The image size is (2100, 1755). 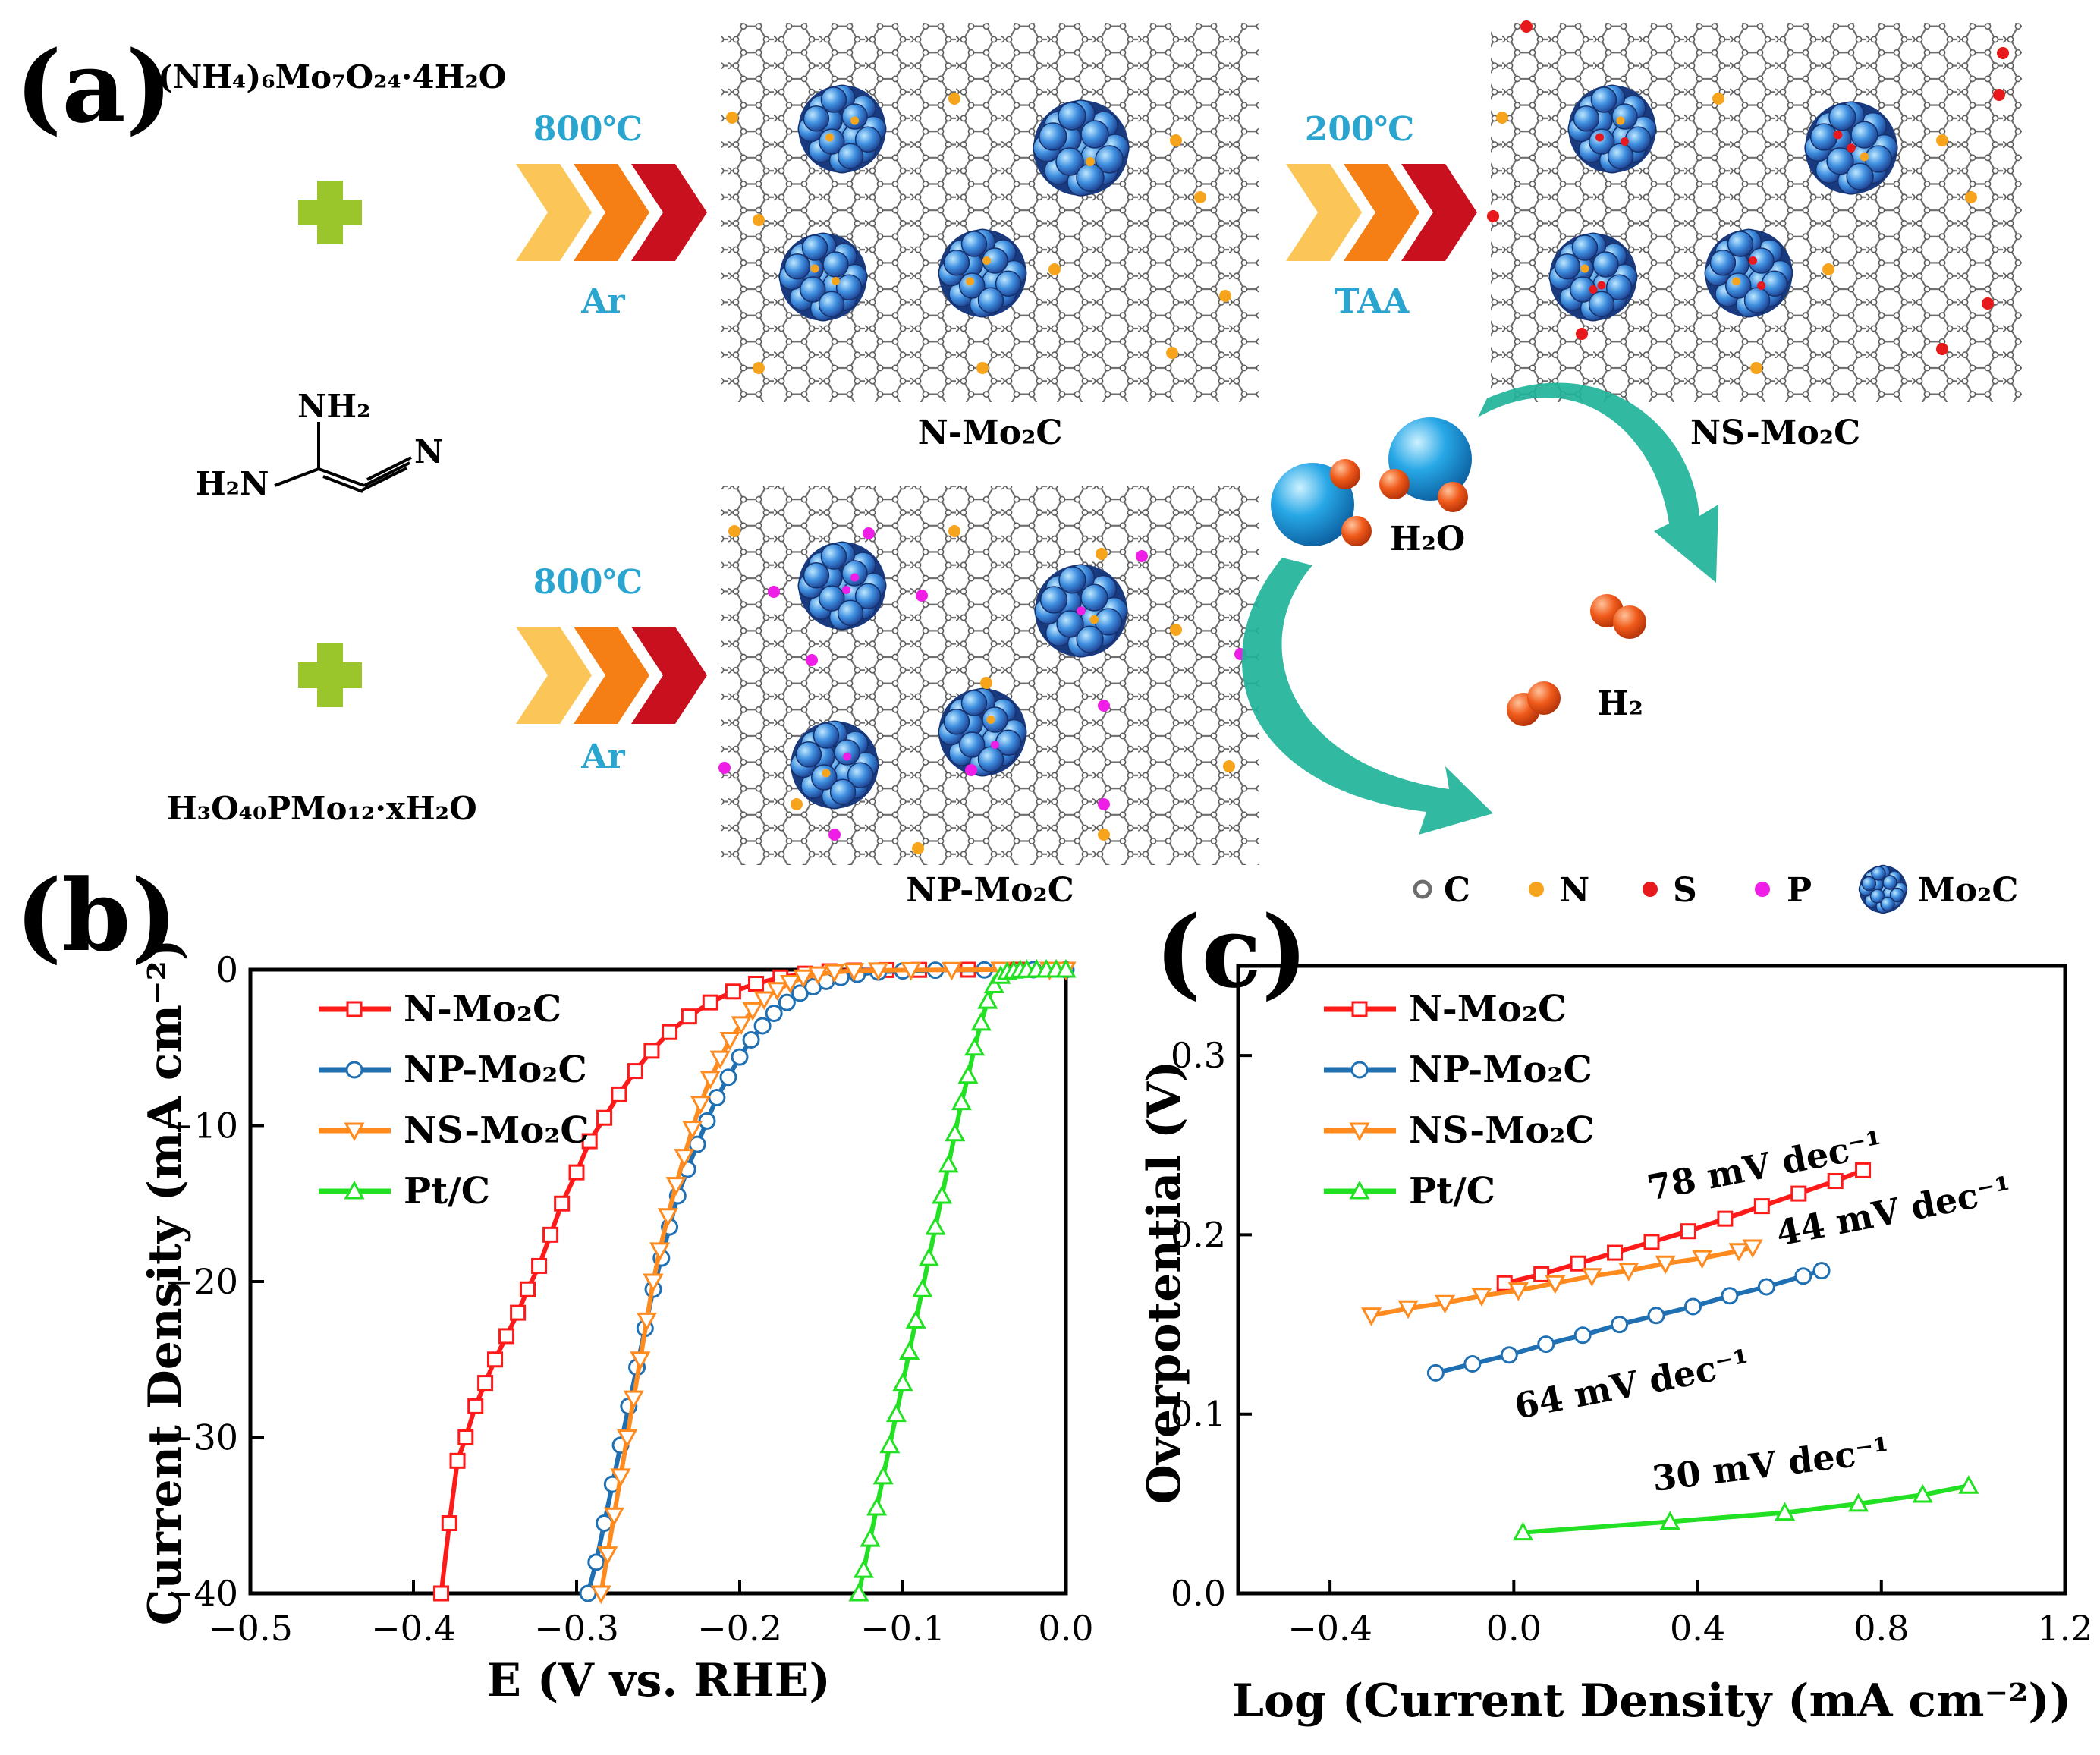 I want to click on legend-entry: N-Mo₂C, so click(x=1445, y=1009).